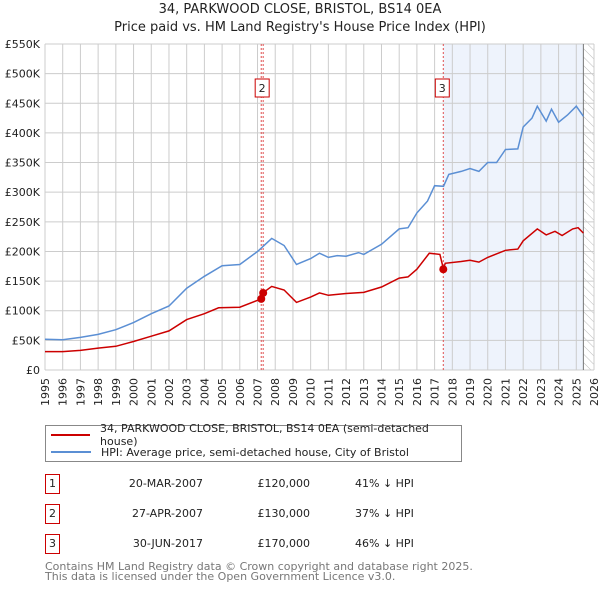  Describe the element at coordinates (300, 9) in the screenshot. I see `chart-title: 34, PARKWOOD CLOSE, BRISTOL, BS14 0EA` at that location.